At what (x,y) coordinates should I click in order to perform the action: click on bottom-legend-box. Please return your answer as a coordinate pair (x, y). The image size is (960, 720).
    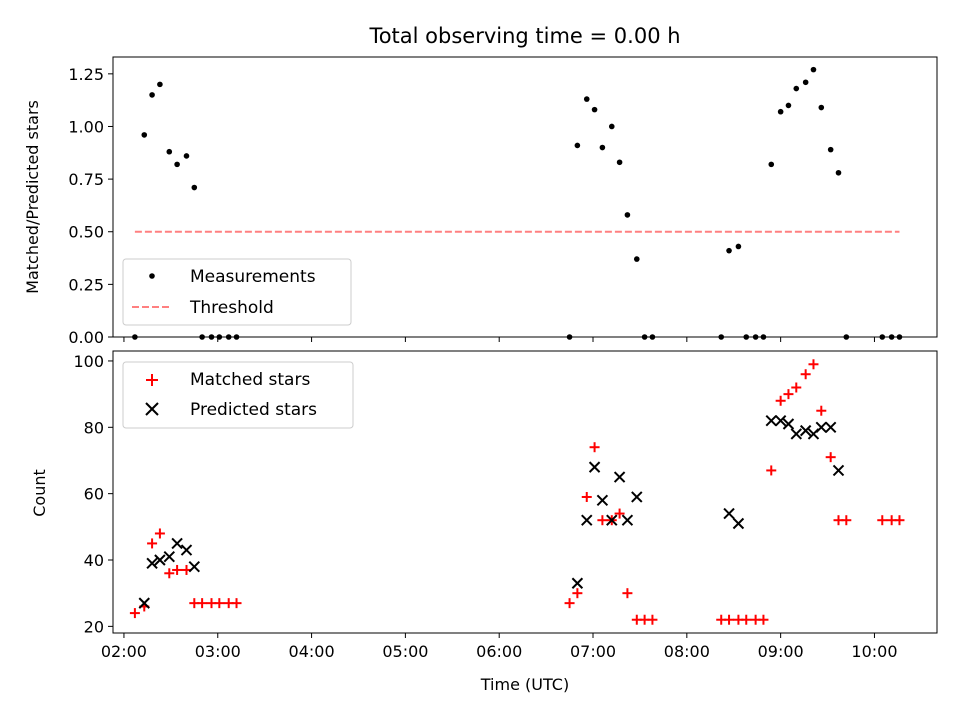
    Looking at the image, I should click on (238, 395).